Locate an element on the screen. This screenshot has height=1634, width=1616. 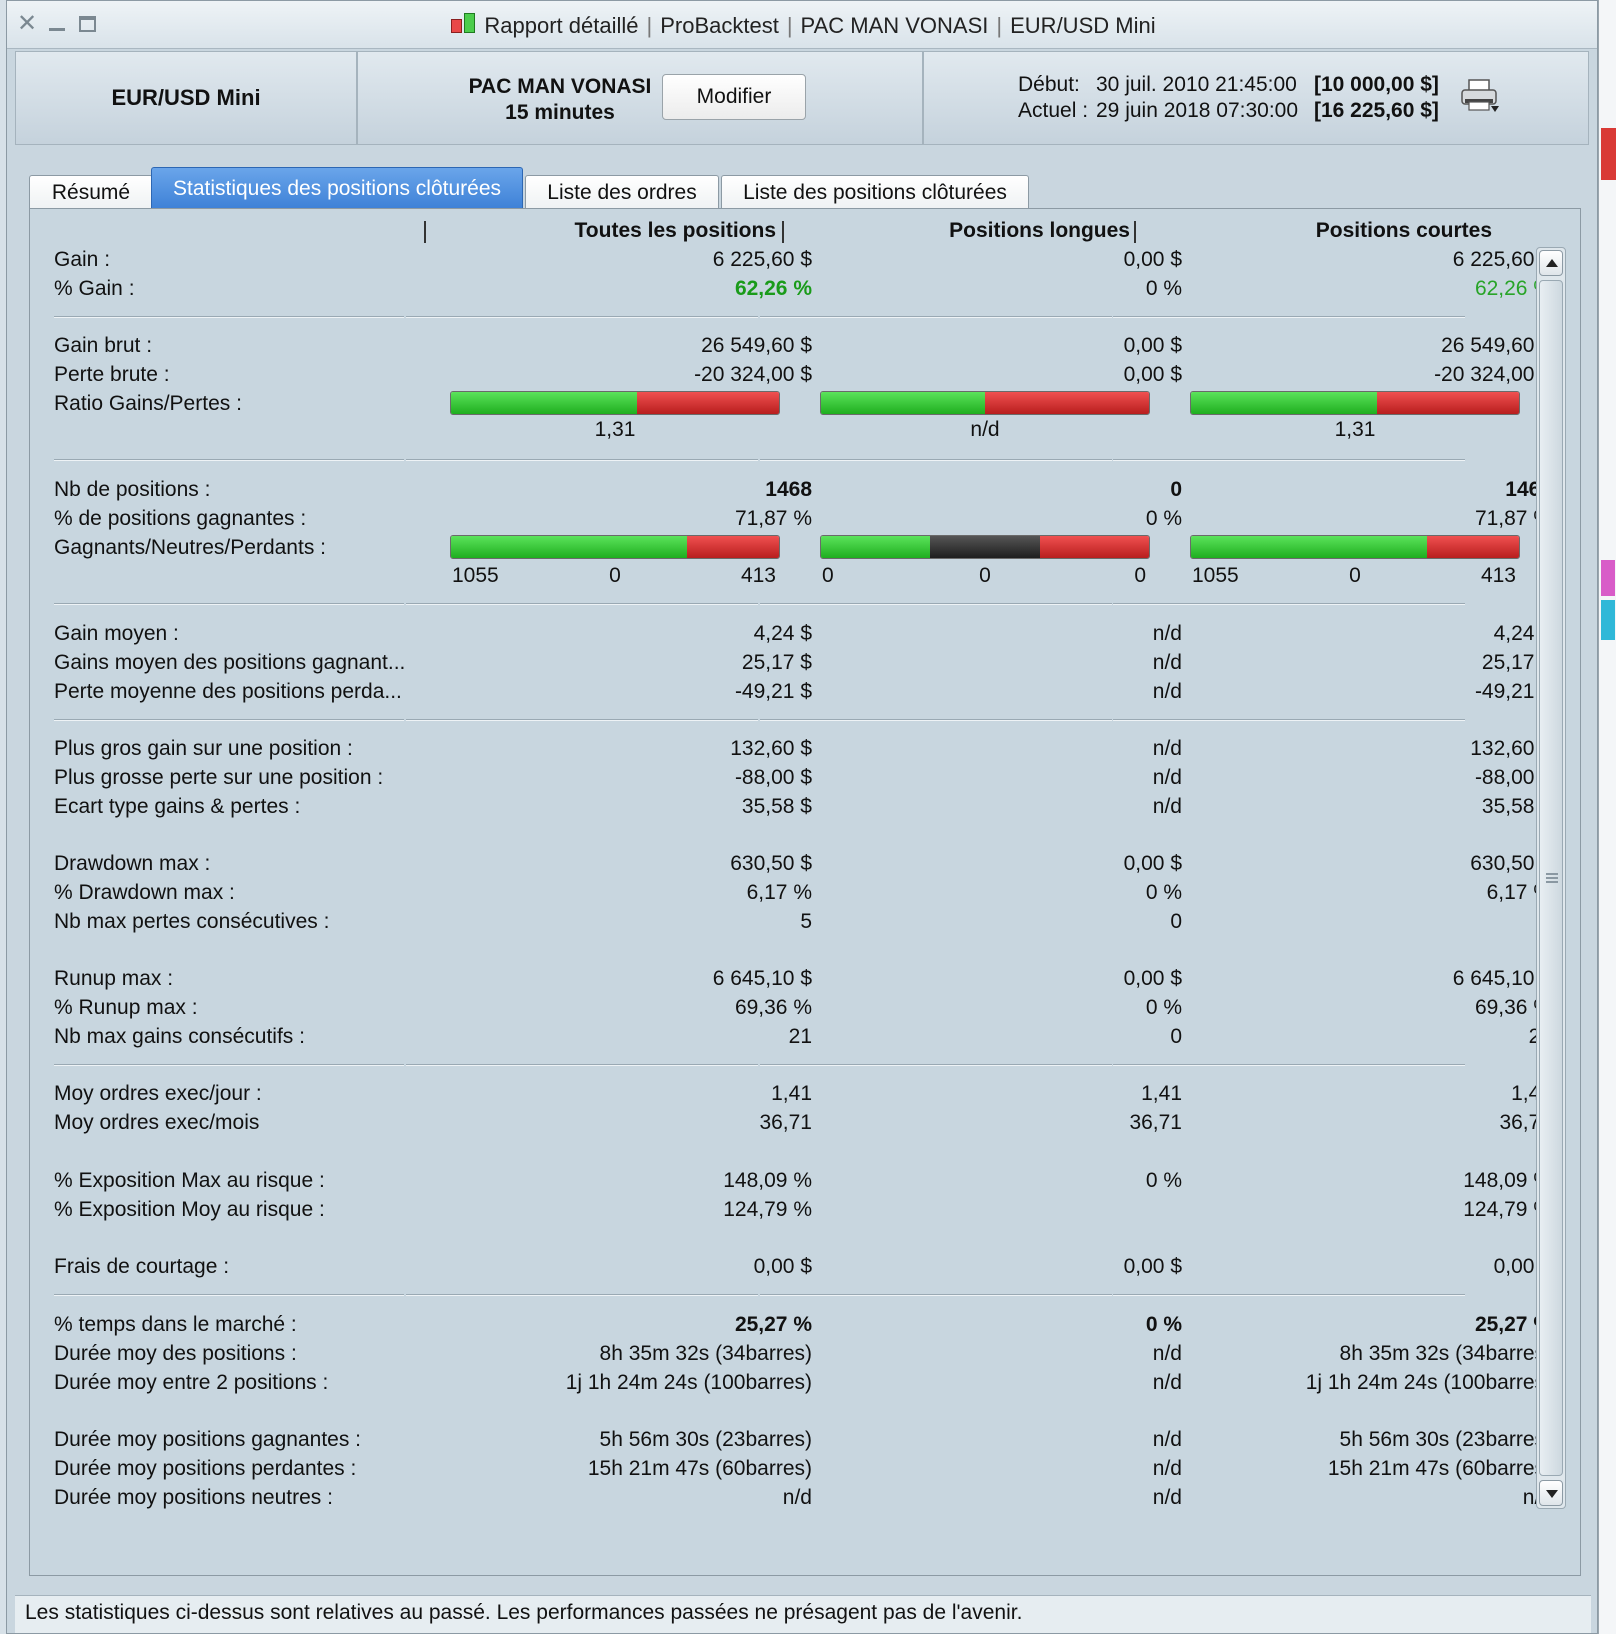
stat-value-short: 6 225,60 $ is located at coordinates (1502, 259).